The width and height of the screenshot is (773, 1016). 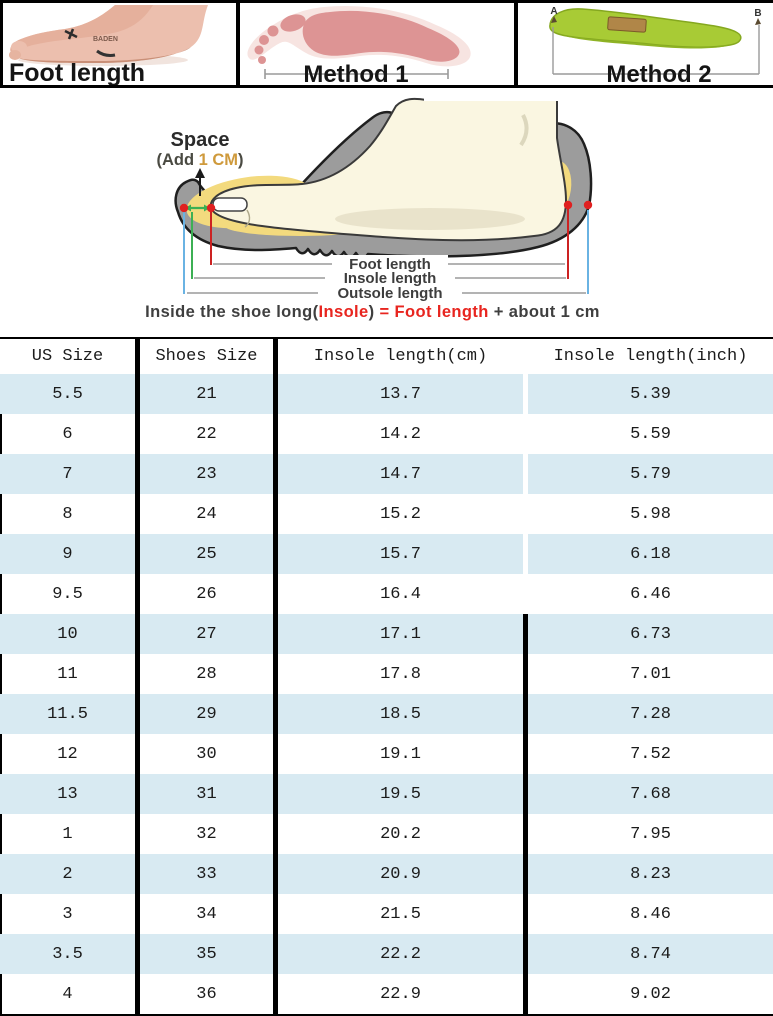 I want to click on marker-a: A, so click(x=553, y=11).